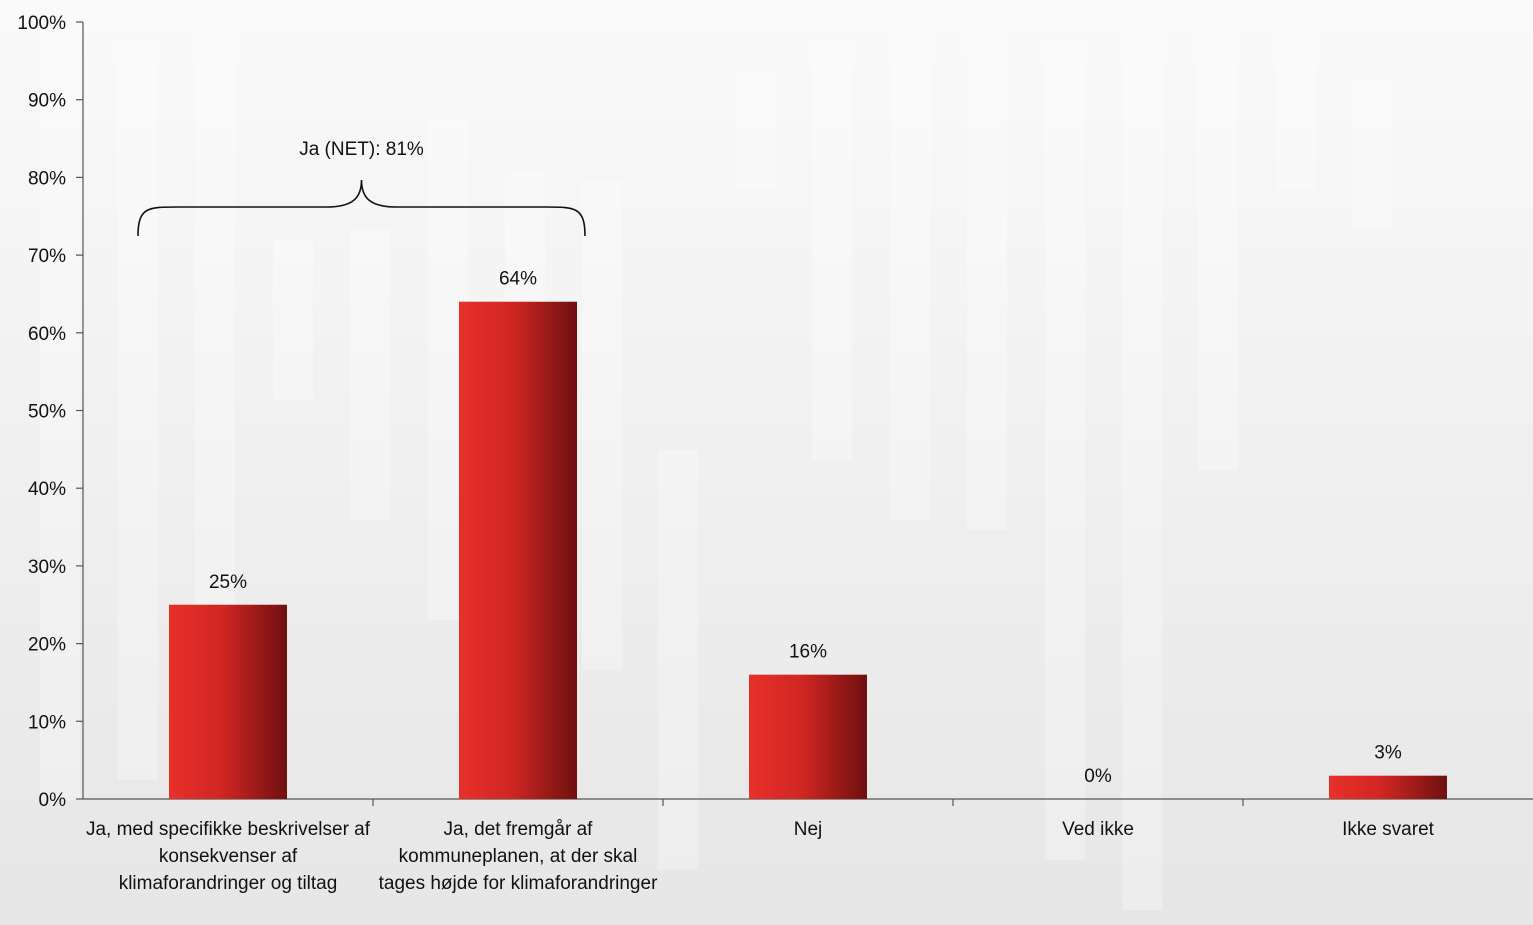 The image size is (1533, 925). What do you see at coordinates (47, 645) in the screenshot?
I see `y-tick-label: 20%` at bounding box center [47, 645].